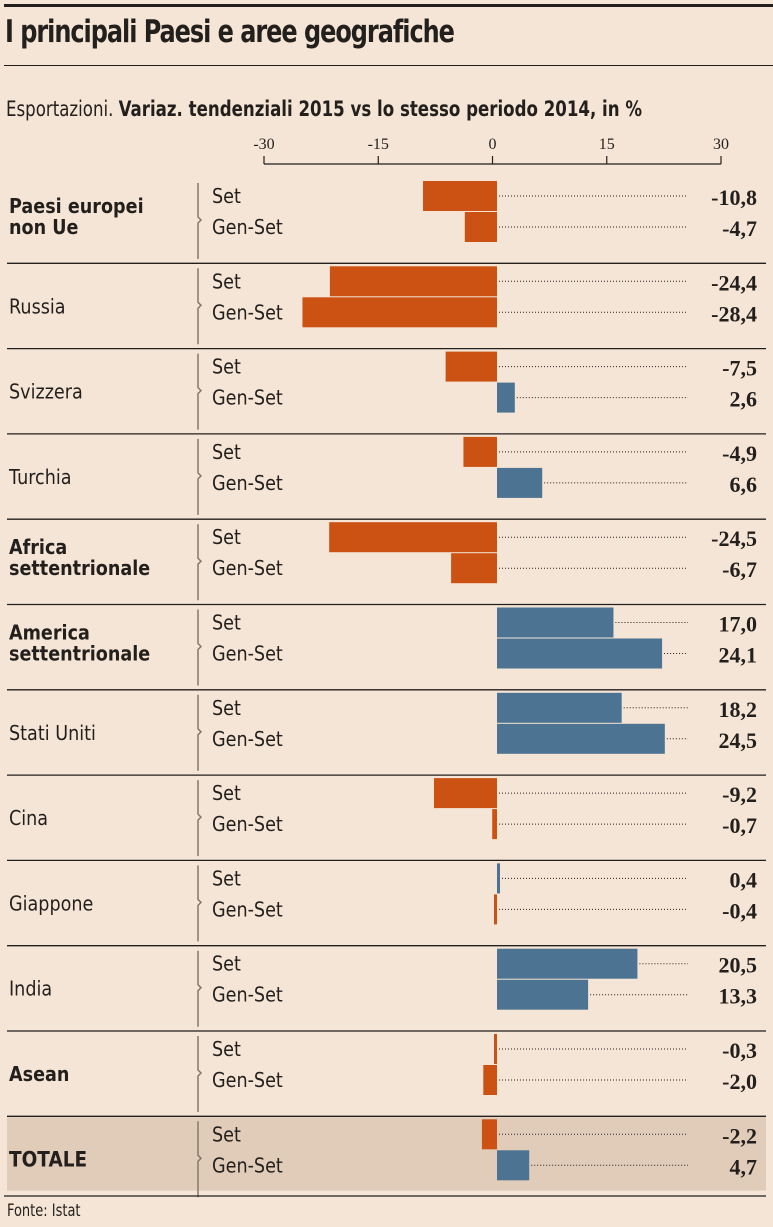 The width and height of the screenshot is (773, 1227). I want to click on value-label: -4,9, so click(739, 453).